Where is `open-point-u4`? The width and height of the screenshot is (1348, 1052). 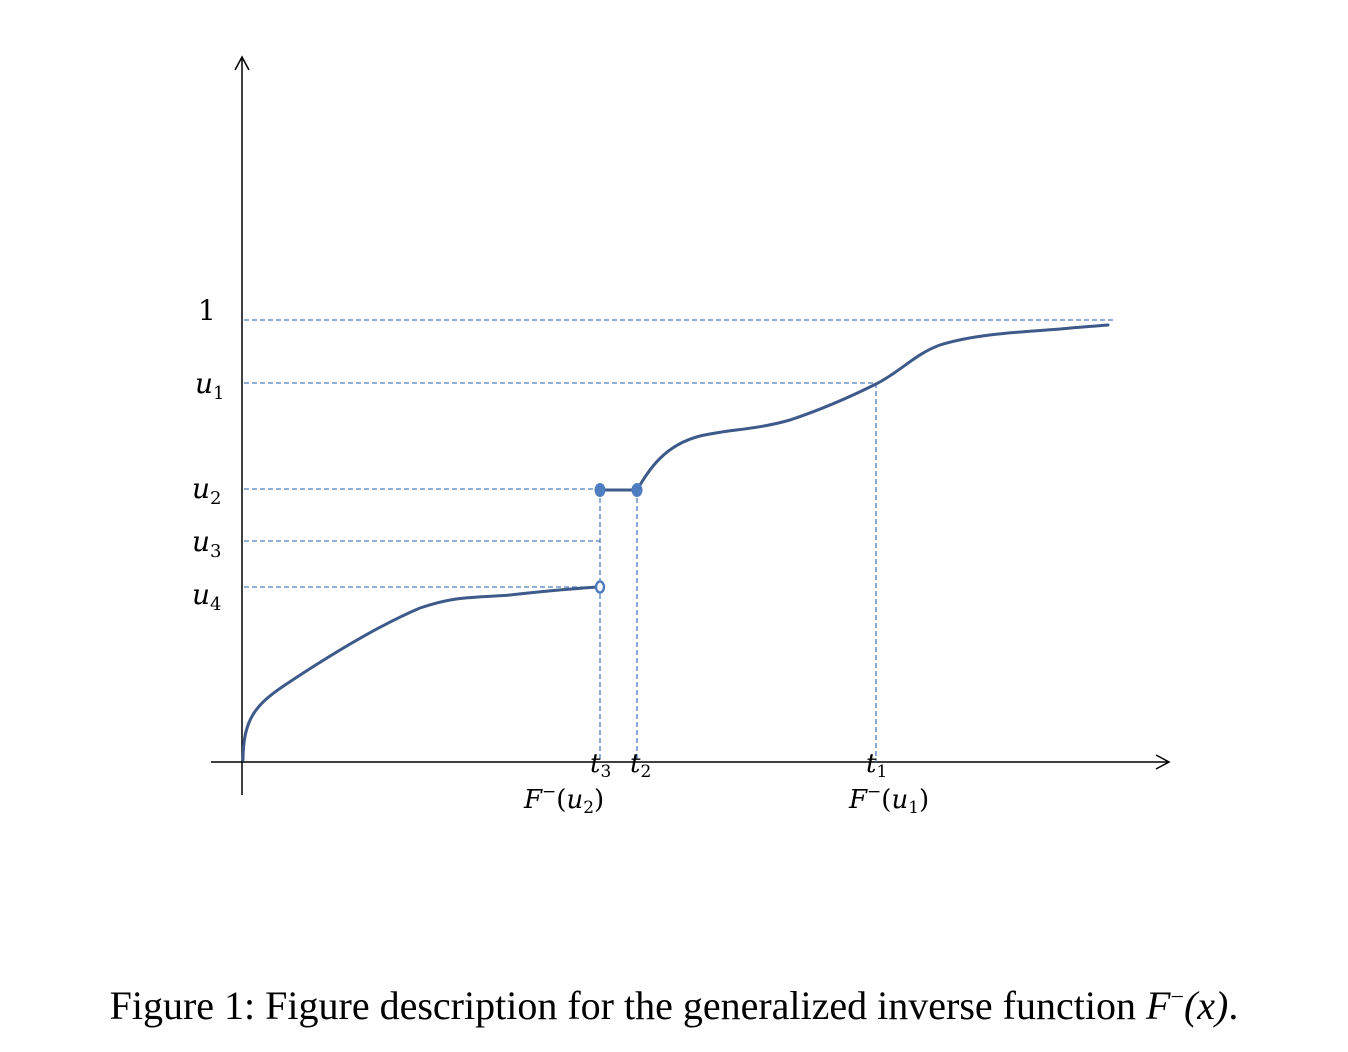
open-point-u4 is located at coordinates (600, 587).